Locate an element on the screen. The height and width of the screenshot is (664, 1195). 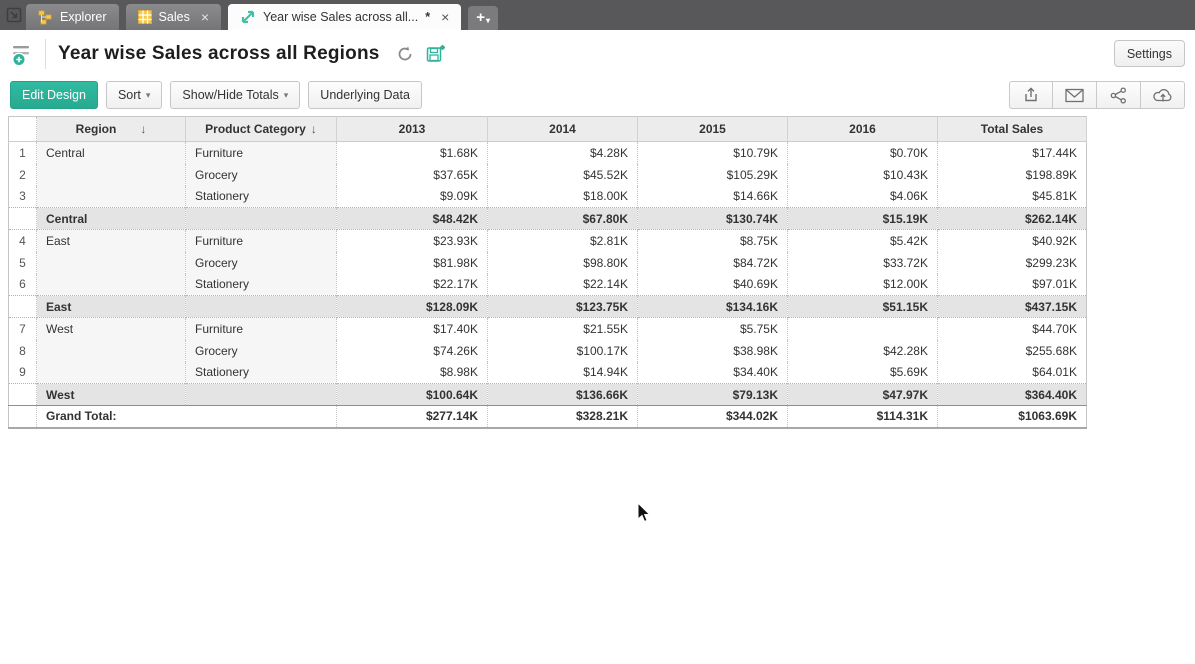
tab-sales: Sales × is located at coordinates (173, 17).